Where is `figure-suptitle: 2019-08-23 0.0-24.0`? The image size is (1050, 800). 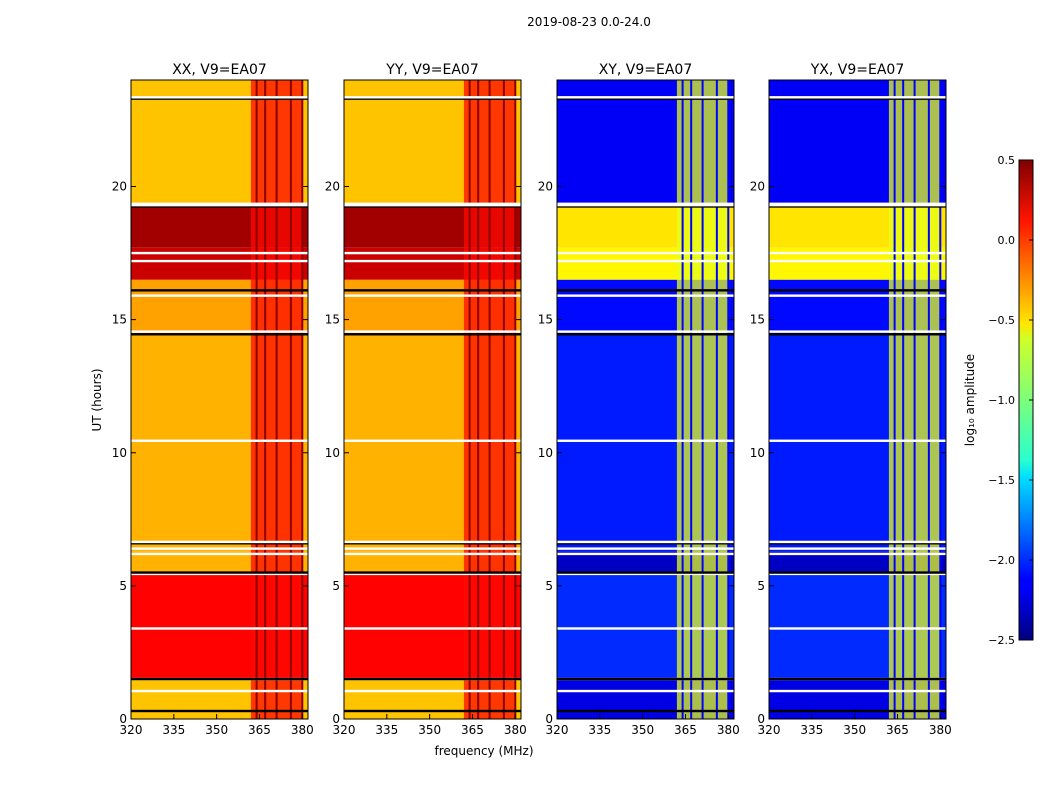
figure-suptitle: 2019-08-23 0.0-24.0 is located at coordinates (589, 22).